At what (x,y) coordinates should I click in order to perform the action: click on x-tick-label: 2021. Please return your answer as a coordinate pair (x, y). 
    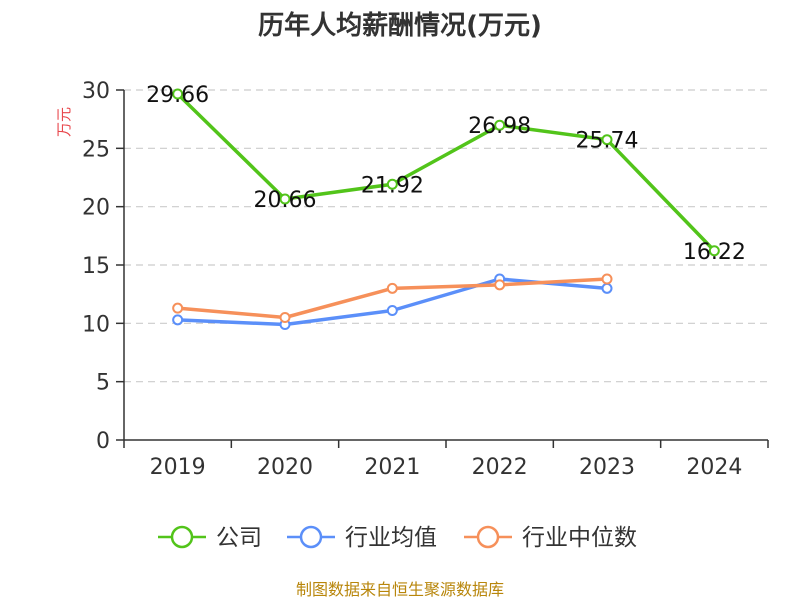
    Looking at the image, I should click on (392, 467).